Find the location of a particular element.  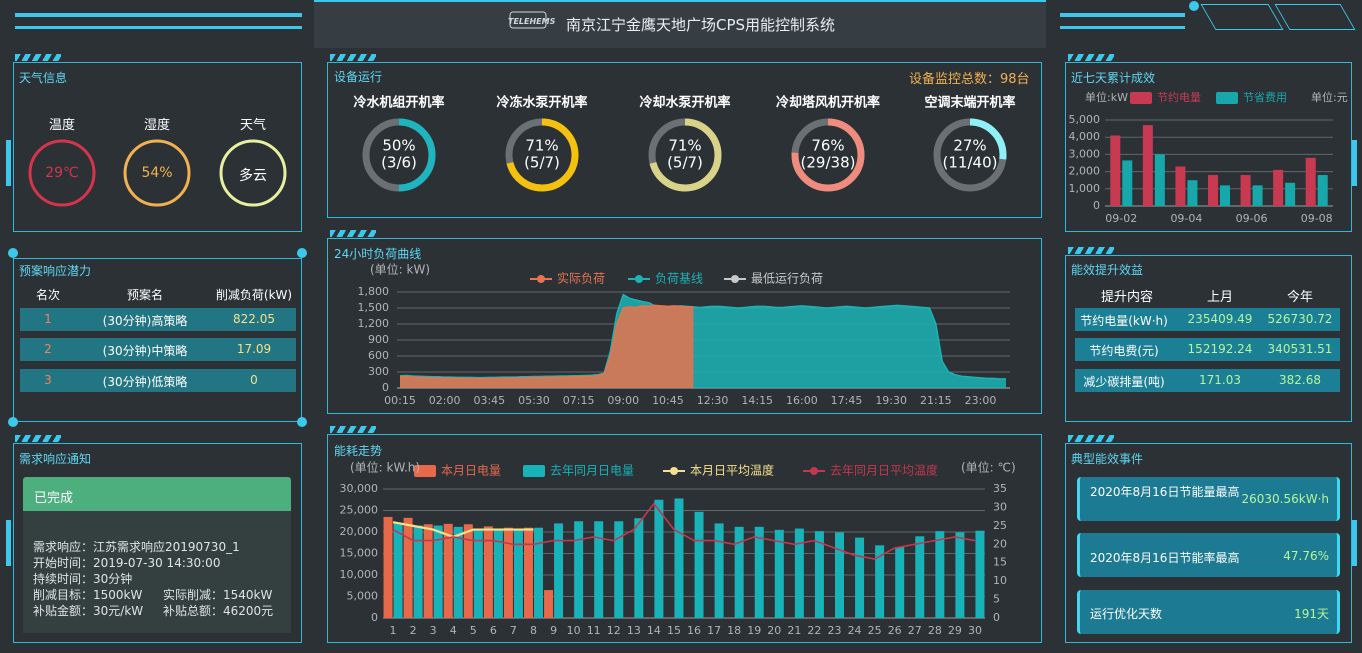

status: 已完成 is located at coordinates (54, 498).